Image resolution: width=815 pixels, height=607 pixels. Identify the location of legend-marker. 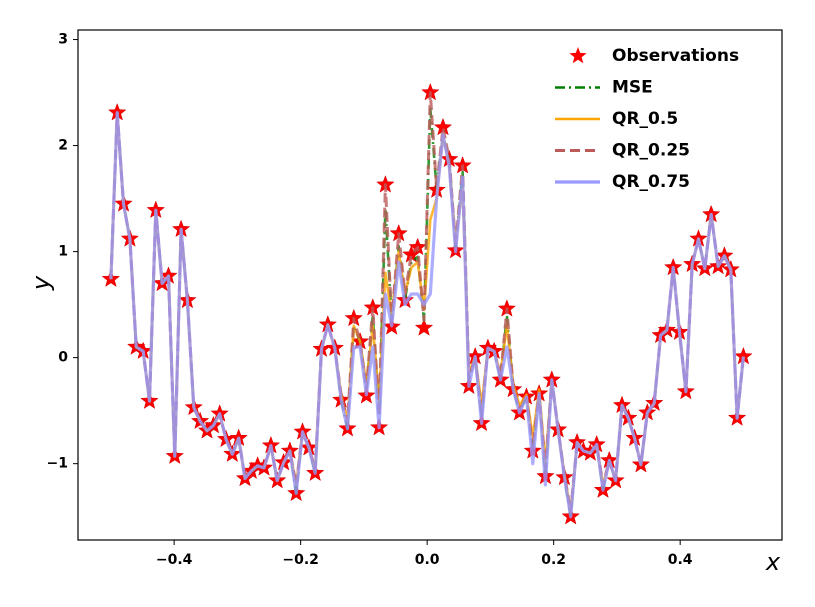
(578, 55).